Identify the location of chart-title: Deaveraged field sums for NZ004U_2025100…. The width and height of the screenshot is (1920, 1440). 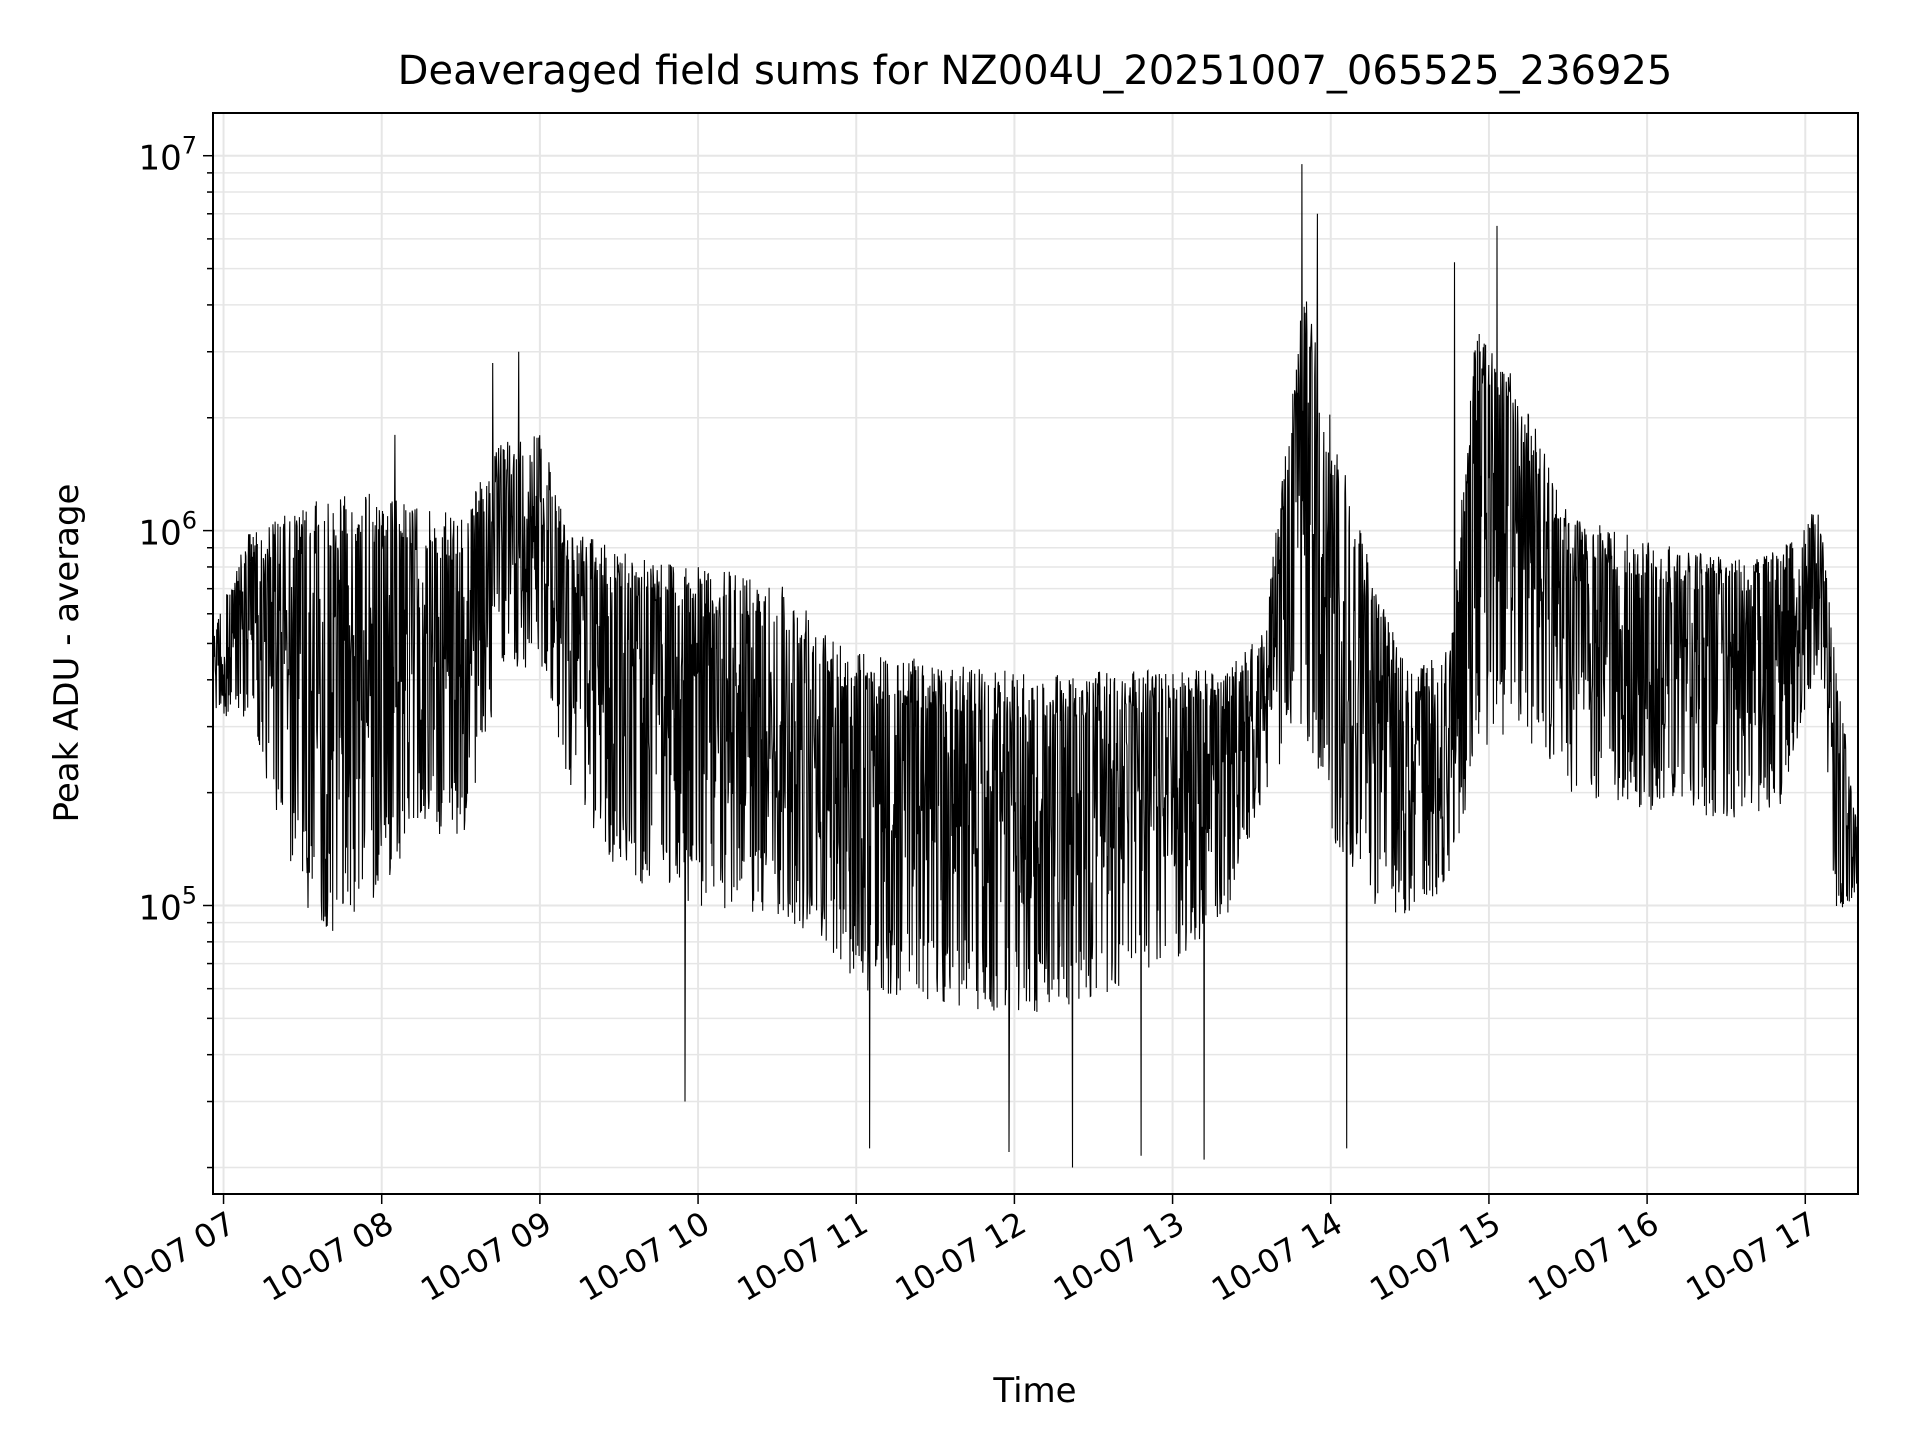
(1035, 71).